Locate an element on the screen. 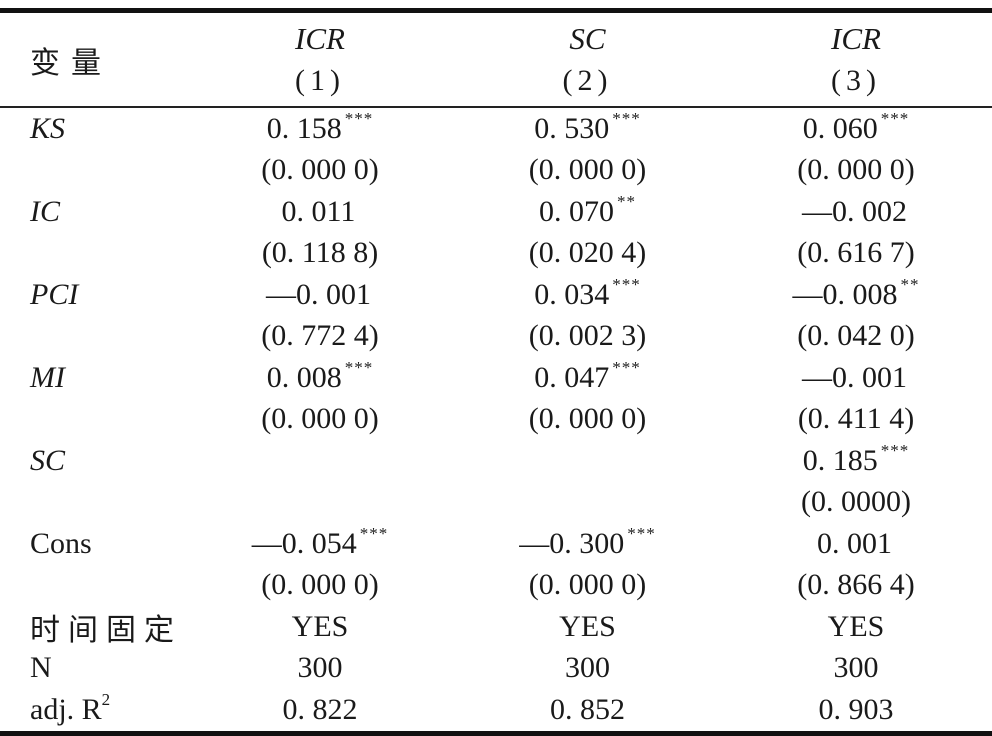  coef-row-KS: KS 0. 158 *** 0. 530 *** 0. 060 *** is located at coordinates (496, 129).